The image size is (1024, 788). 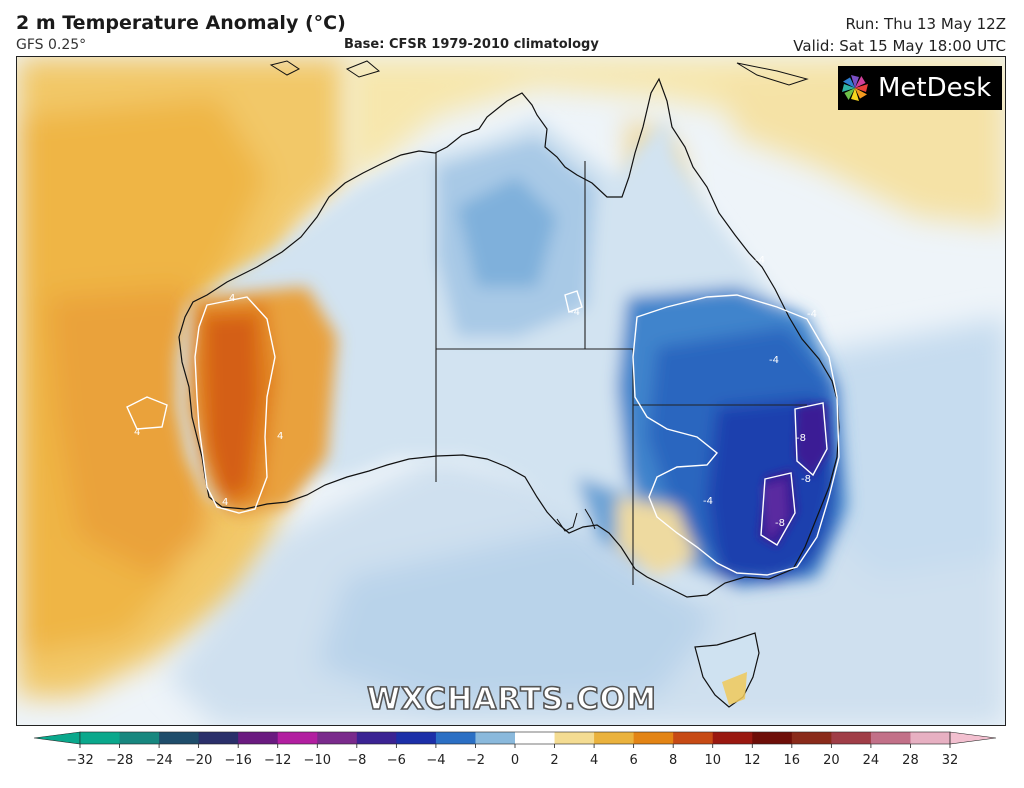 I want to click on colorbar-tick-label: 4, so click(x=594, y=760).